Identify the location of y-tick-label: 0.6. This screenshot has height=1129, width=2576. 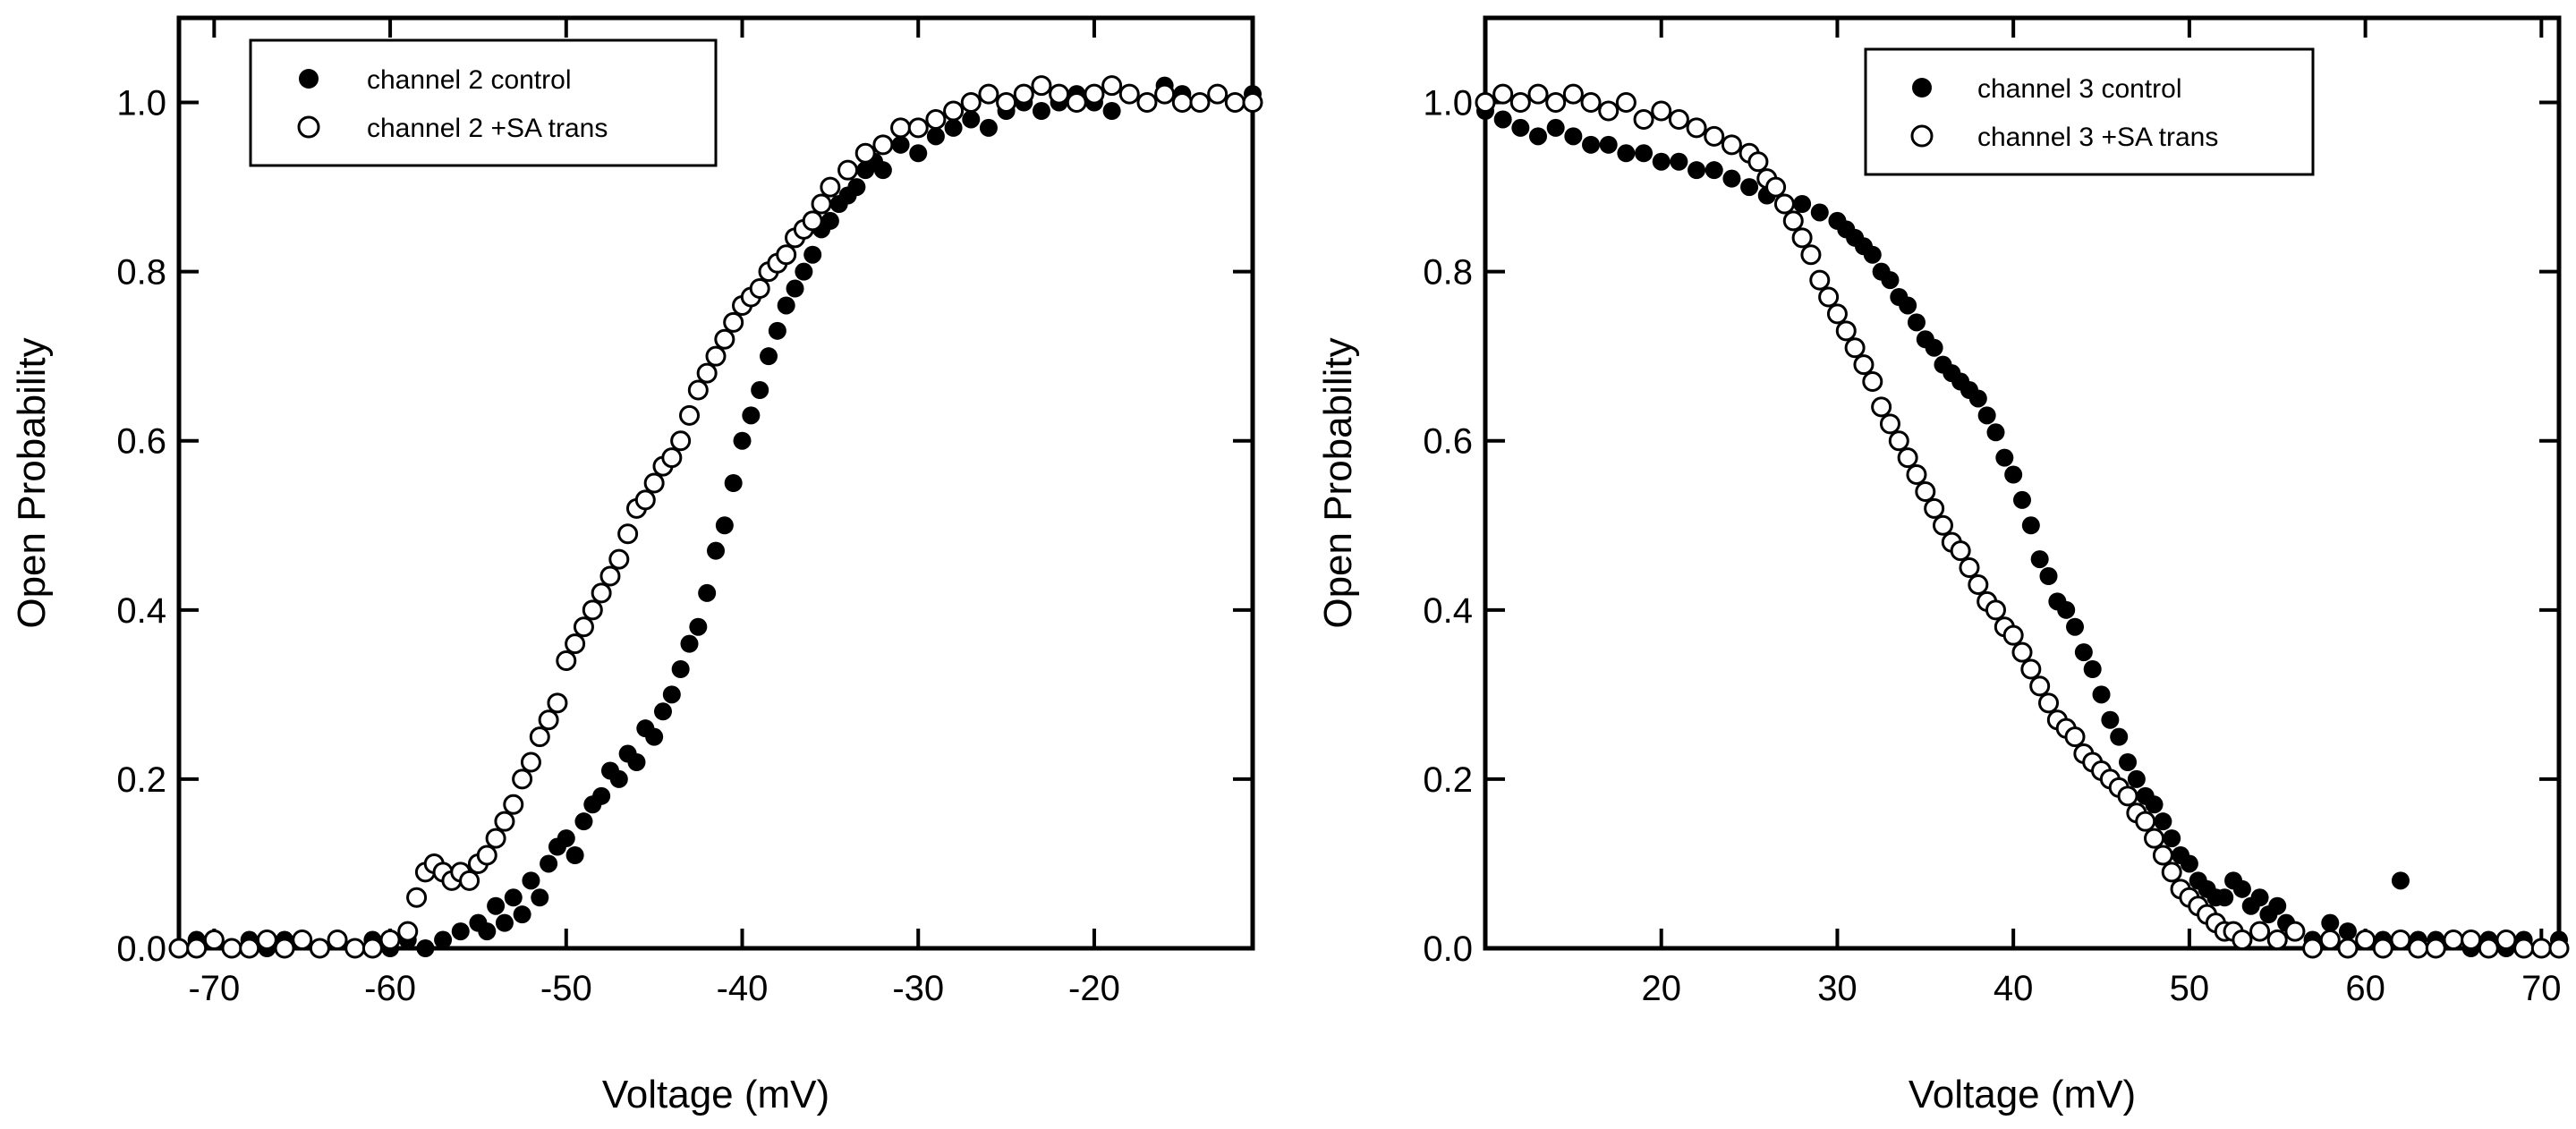
(1448, 442).